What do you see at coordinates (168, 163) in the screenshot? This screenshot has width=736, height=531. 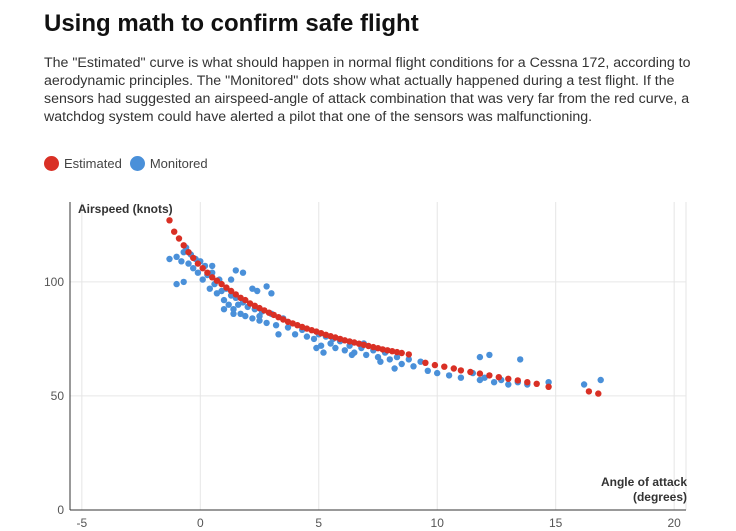 I see `legend-item-monitored: Monitored` at bounding box center [168, 163].